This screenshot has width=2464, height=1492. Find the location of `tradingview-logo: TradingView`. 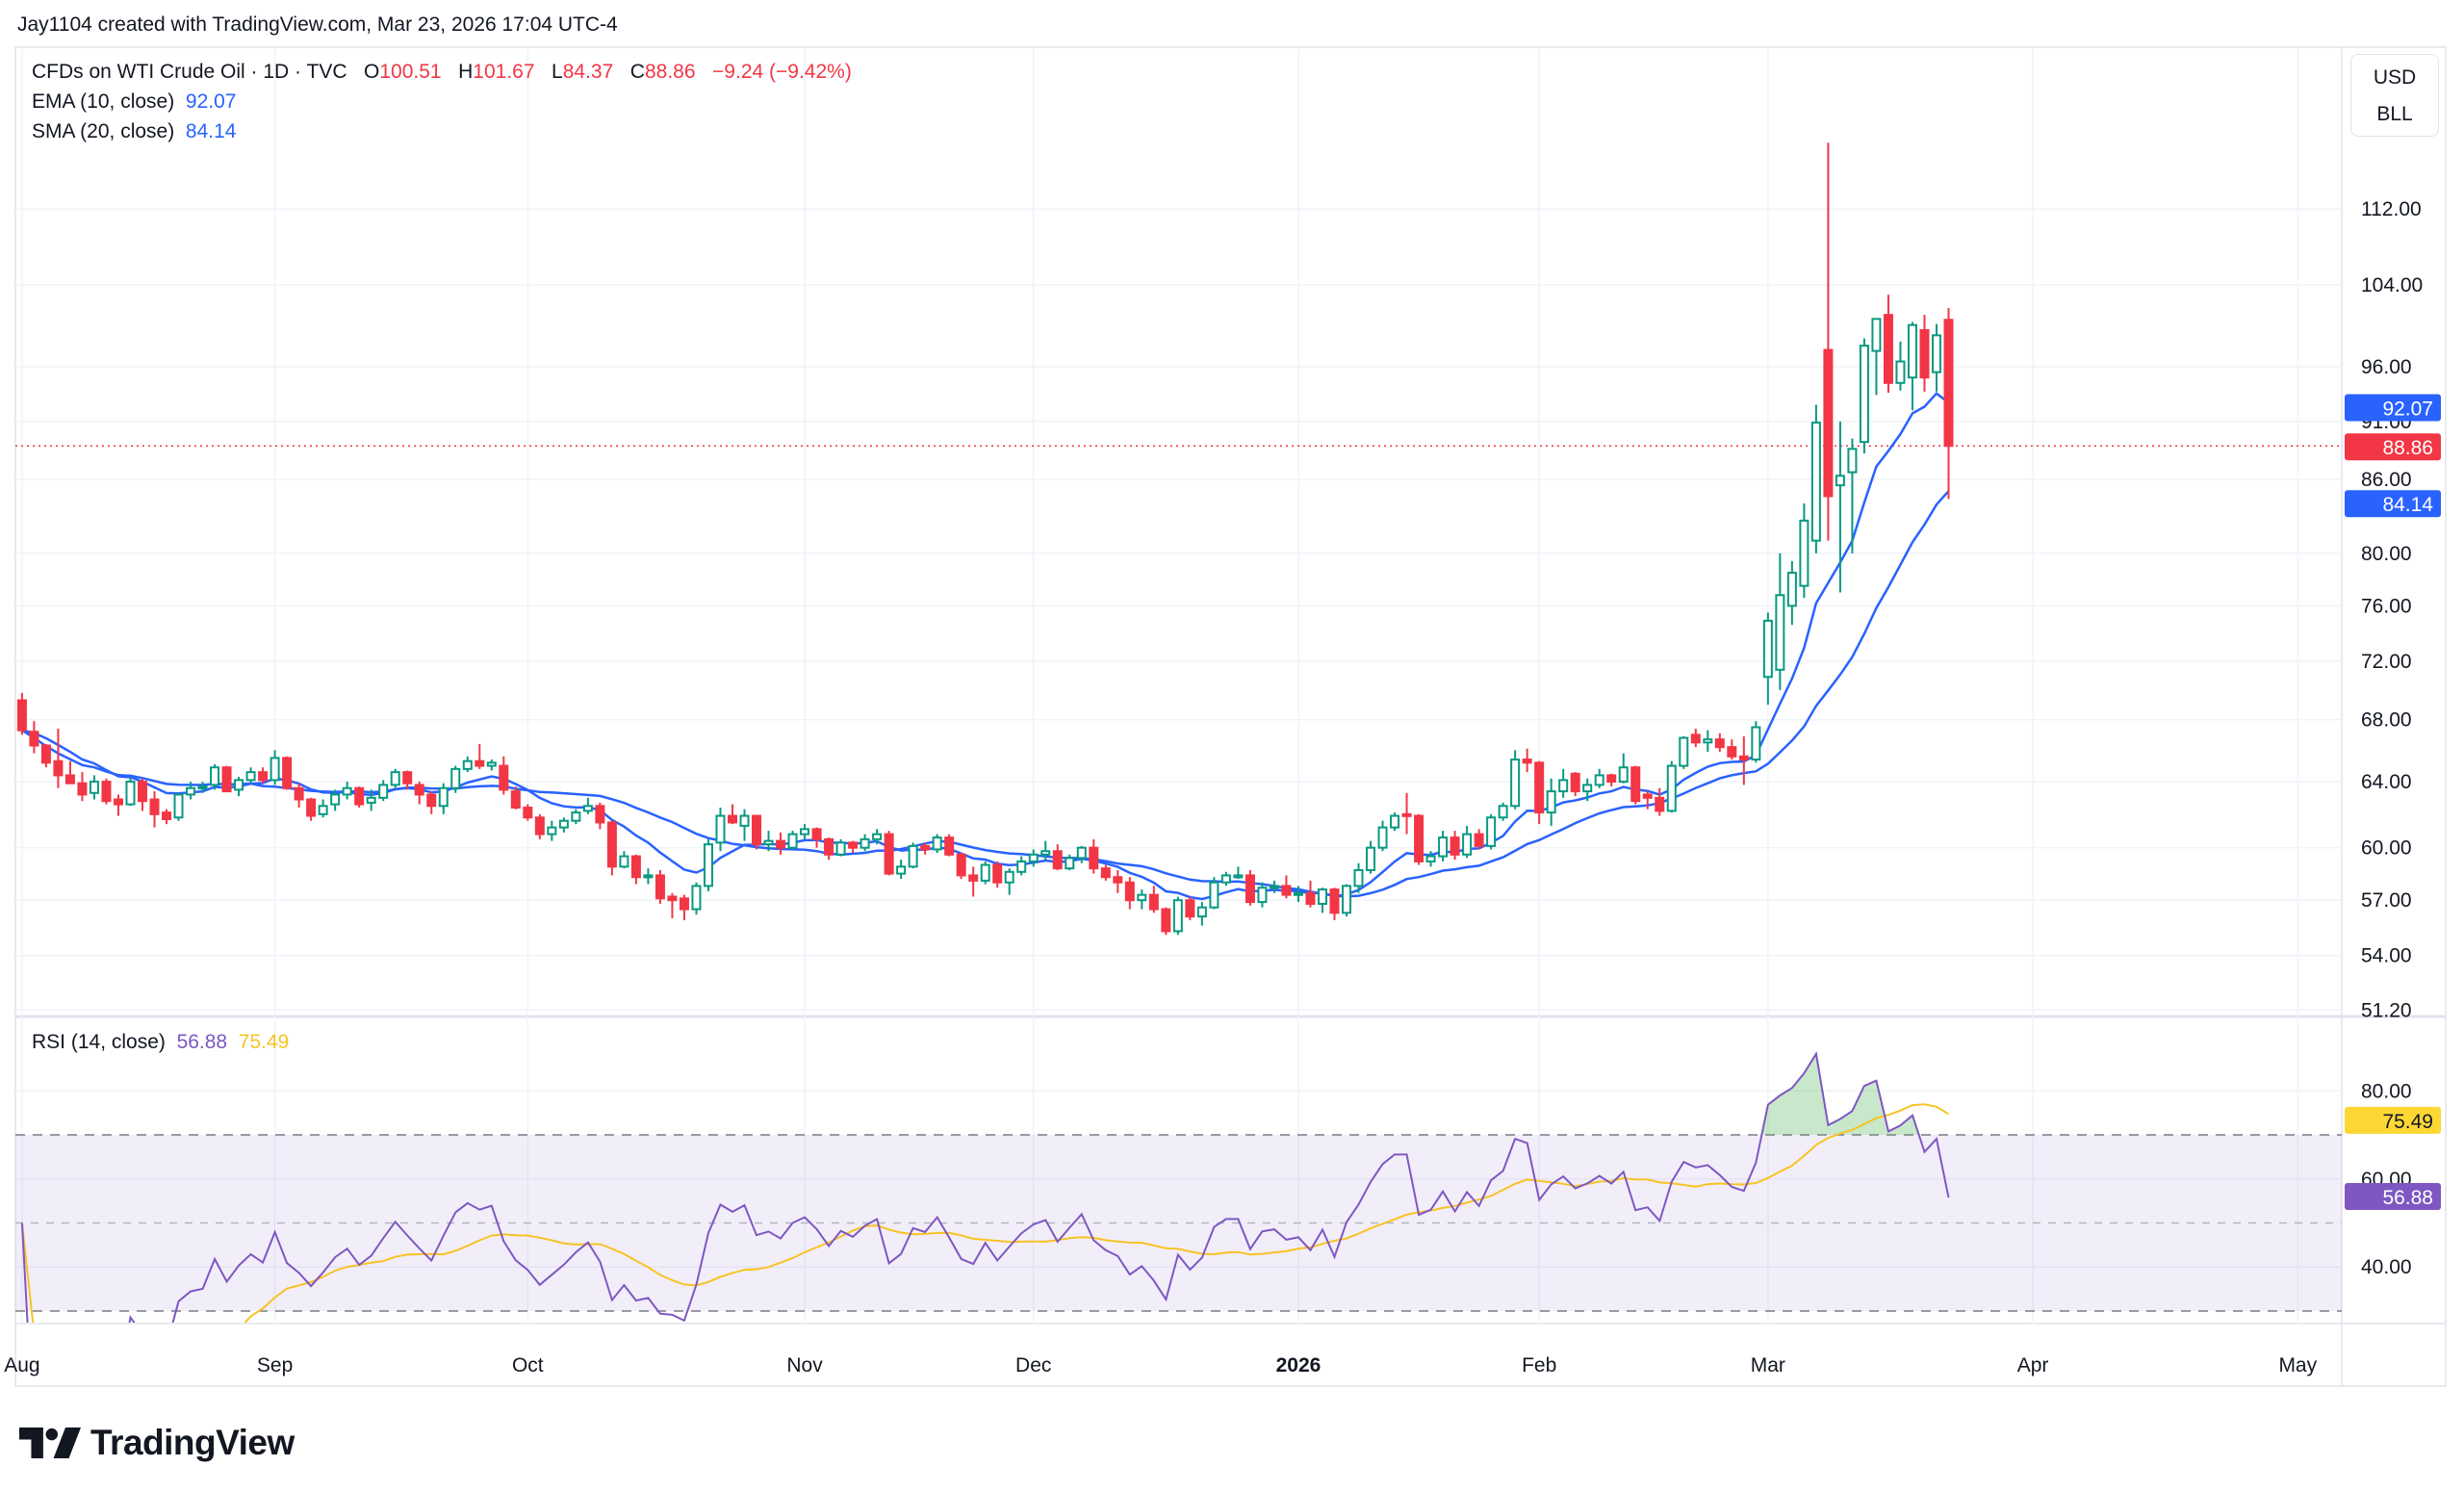

tradingview-logo: TradingView is located at coordinates (157, 1443).